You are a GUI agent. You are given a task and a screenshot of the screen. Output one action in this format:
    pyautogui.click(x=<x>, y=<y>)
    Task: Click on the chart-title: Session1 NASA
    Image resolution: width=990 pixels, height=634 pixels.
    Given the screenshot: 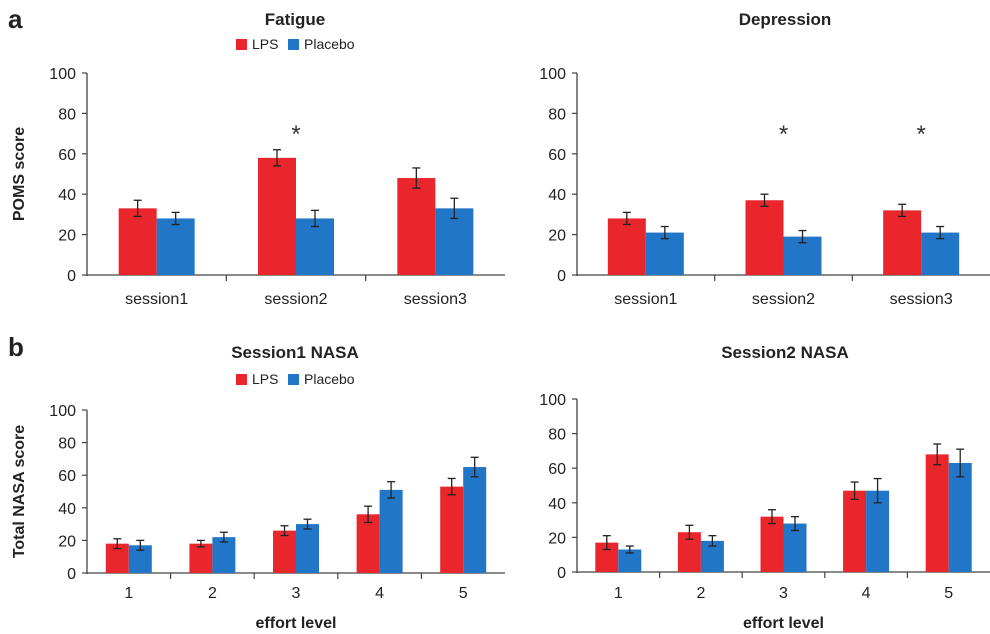 What is the action you would take?
    pyautogui.click(x=295, y=352)
    